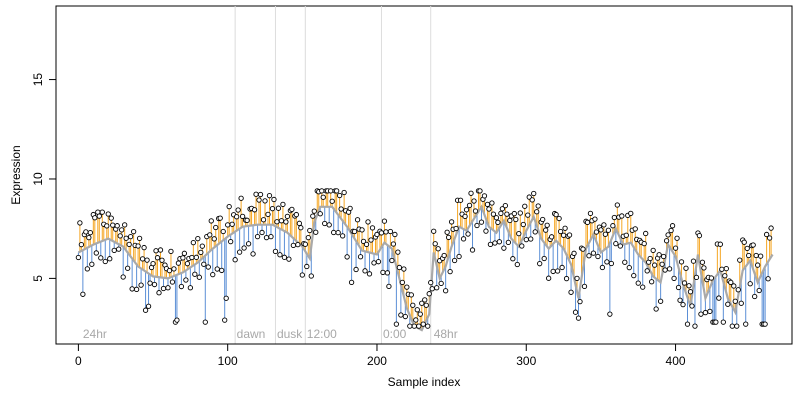  What do you see at coordinates (377, 361) in the screenshot?
I see `x-tick-label-2: 200` at bounding box center [377, 361].